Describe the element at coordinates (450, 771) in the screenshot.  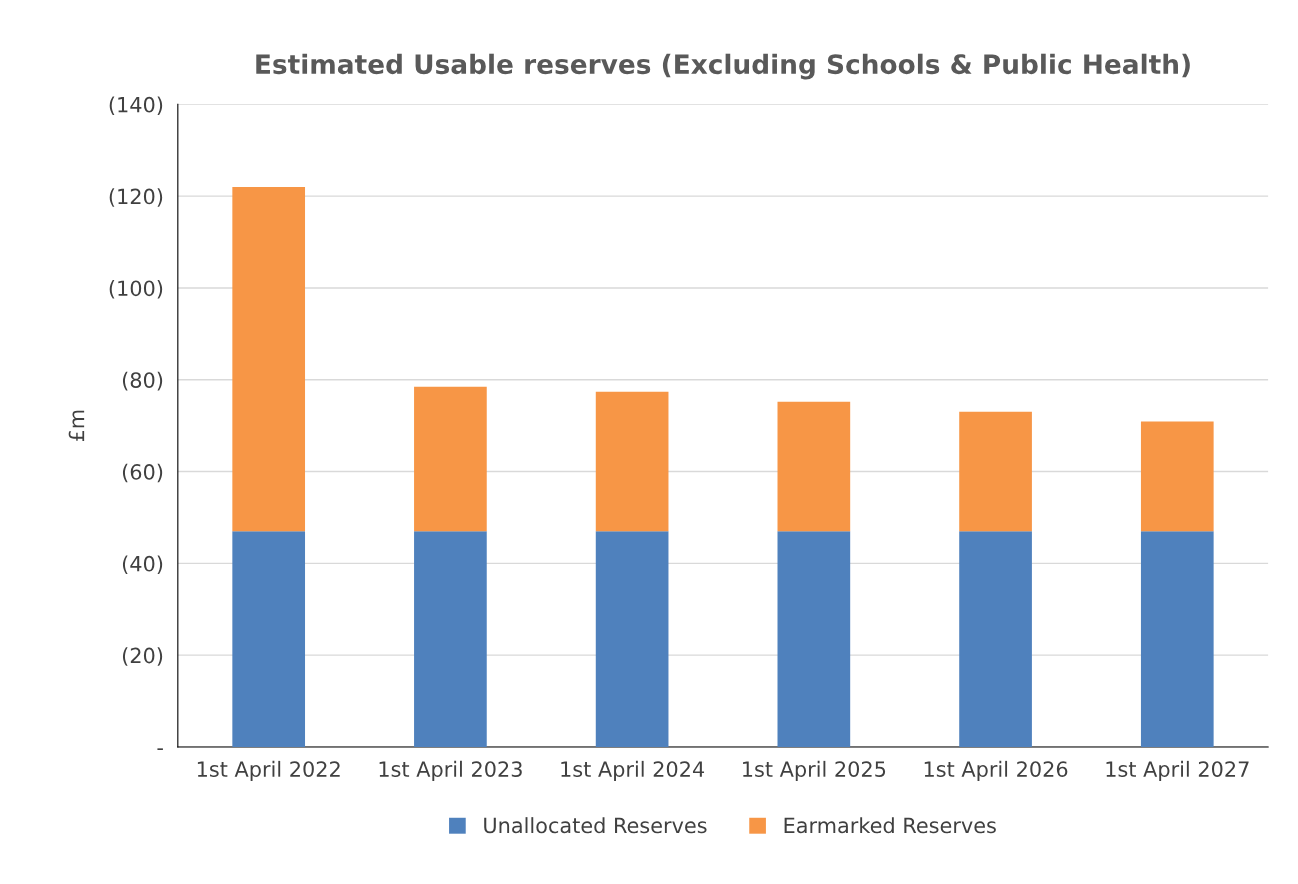
I see `x-tick-label: 1st April 2023` at that location.